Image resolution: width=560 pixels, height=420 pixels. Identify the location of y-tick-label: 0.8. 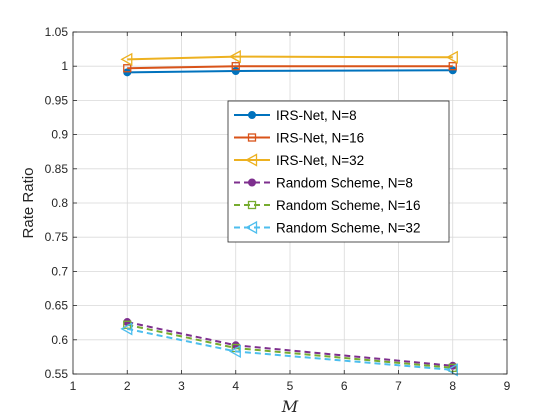
(59, 203).